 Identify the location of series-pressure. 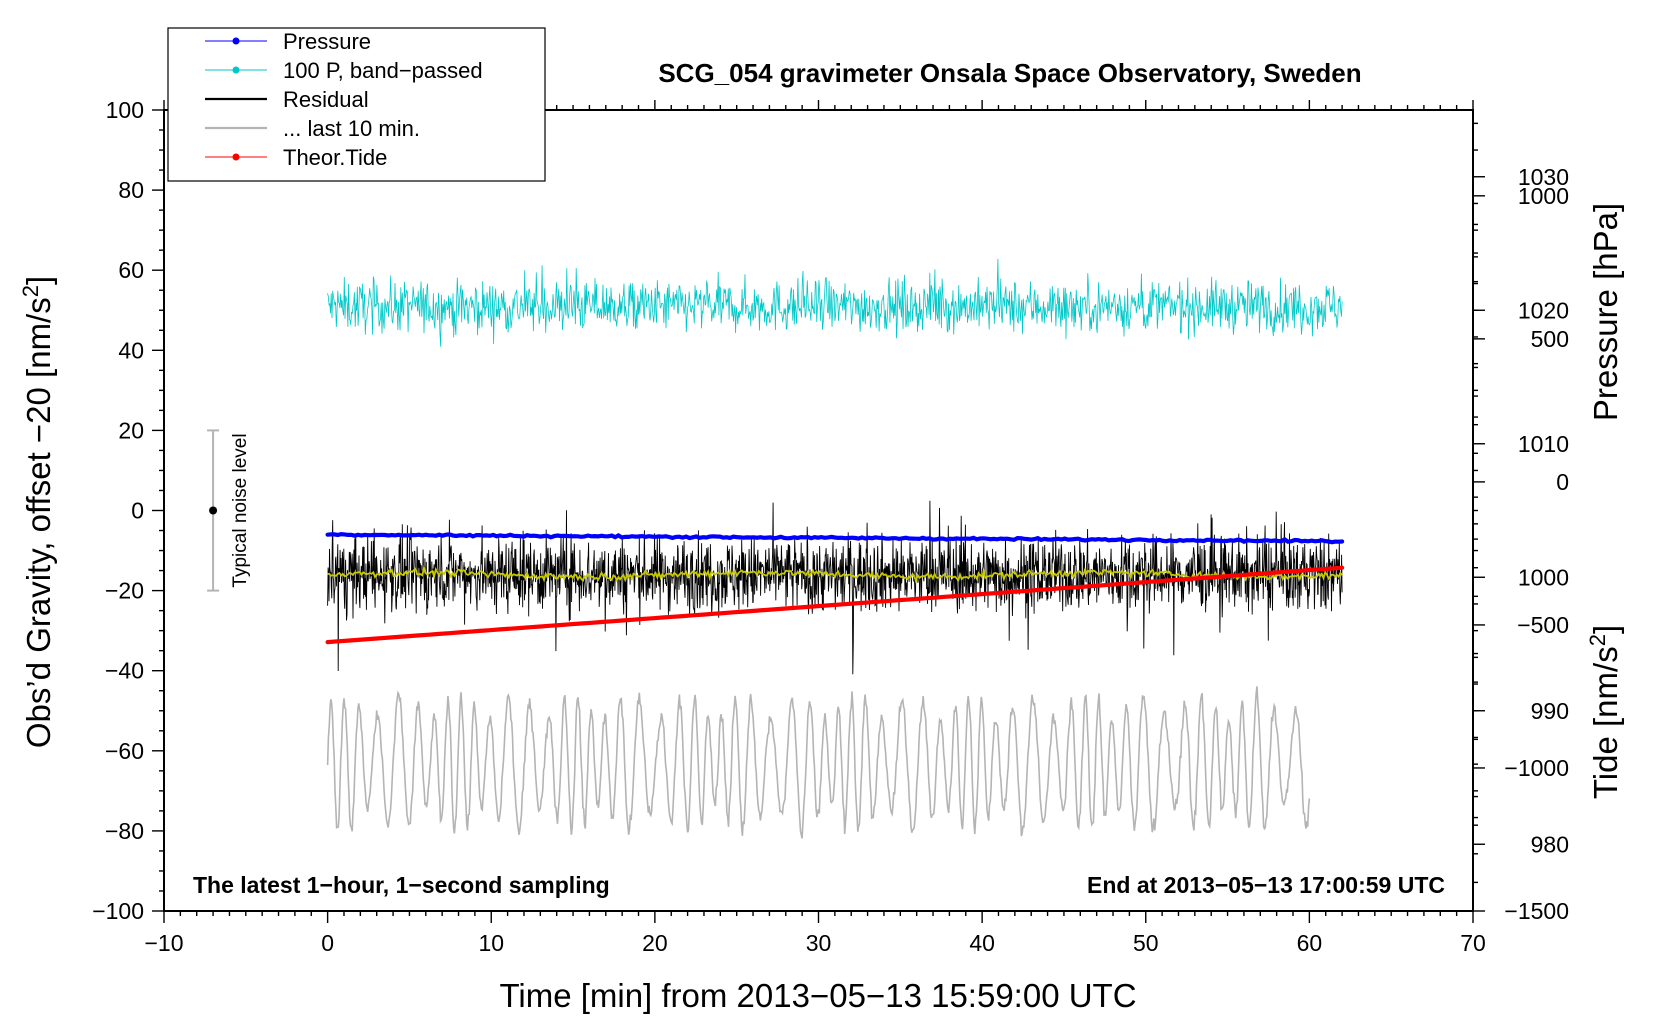
(835, 538).